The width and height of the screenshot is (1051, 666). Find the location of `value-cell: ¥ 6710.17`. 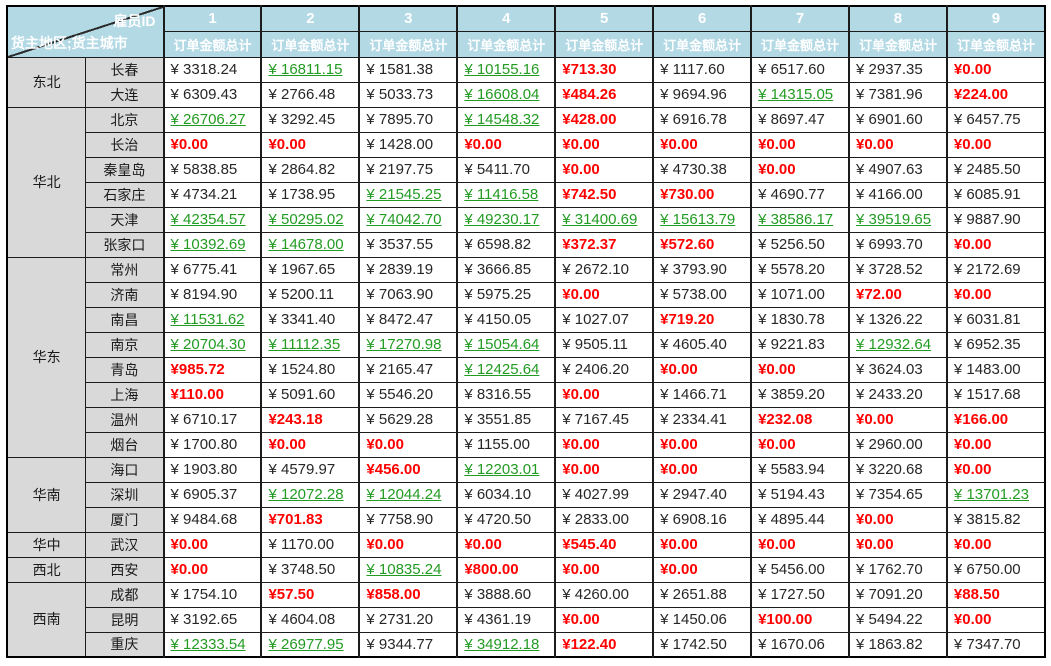

value-cell: ¥ 6710.17 is located at coordinates (212, 419).